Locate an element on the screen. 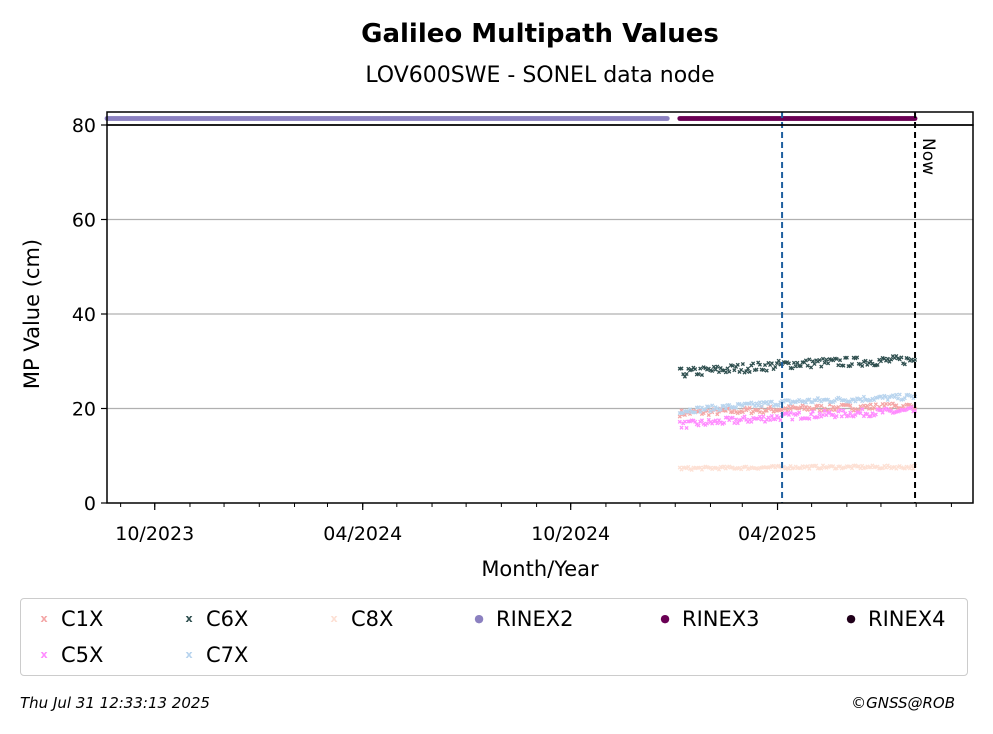 This screenshot has height=734, width=993. y-tick-label: 80 is located at coordinates (84, 126).